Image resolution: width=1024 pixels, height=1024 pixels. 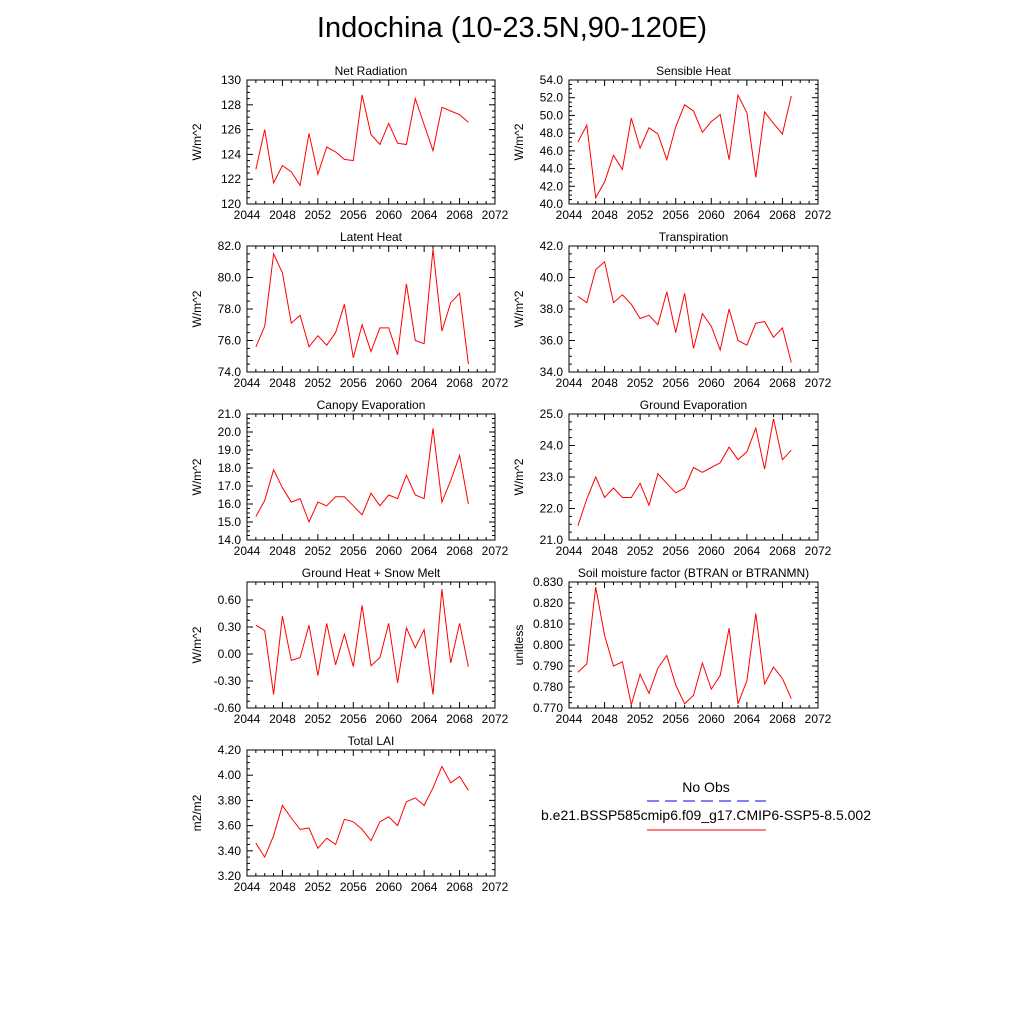 What do you see at coordinates (693, 405) in the screenshot?
I see `panel-title: Ground Evaporation` at bounding box center [693, 405].